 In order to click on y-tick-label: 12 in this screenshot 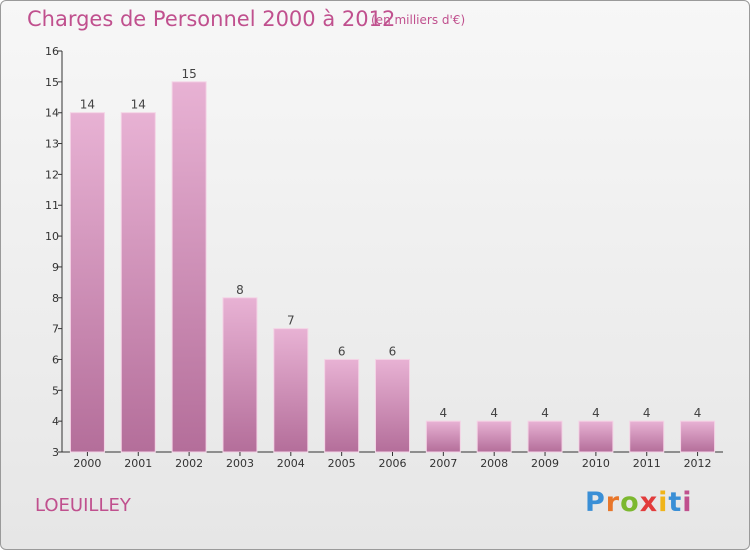, I will do `click(52, 174)`.